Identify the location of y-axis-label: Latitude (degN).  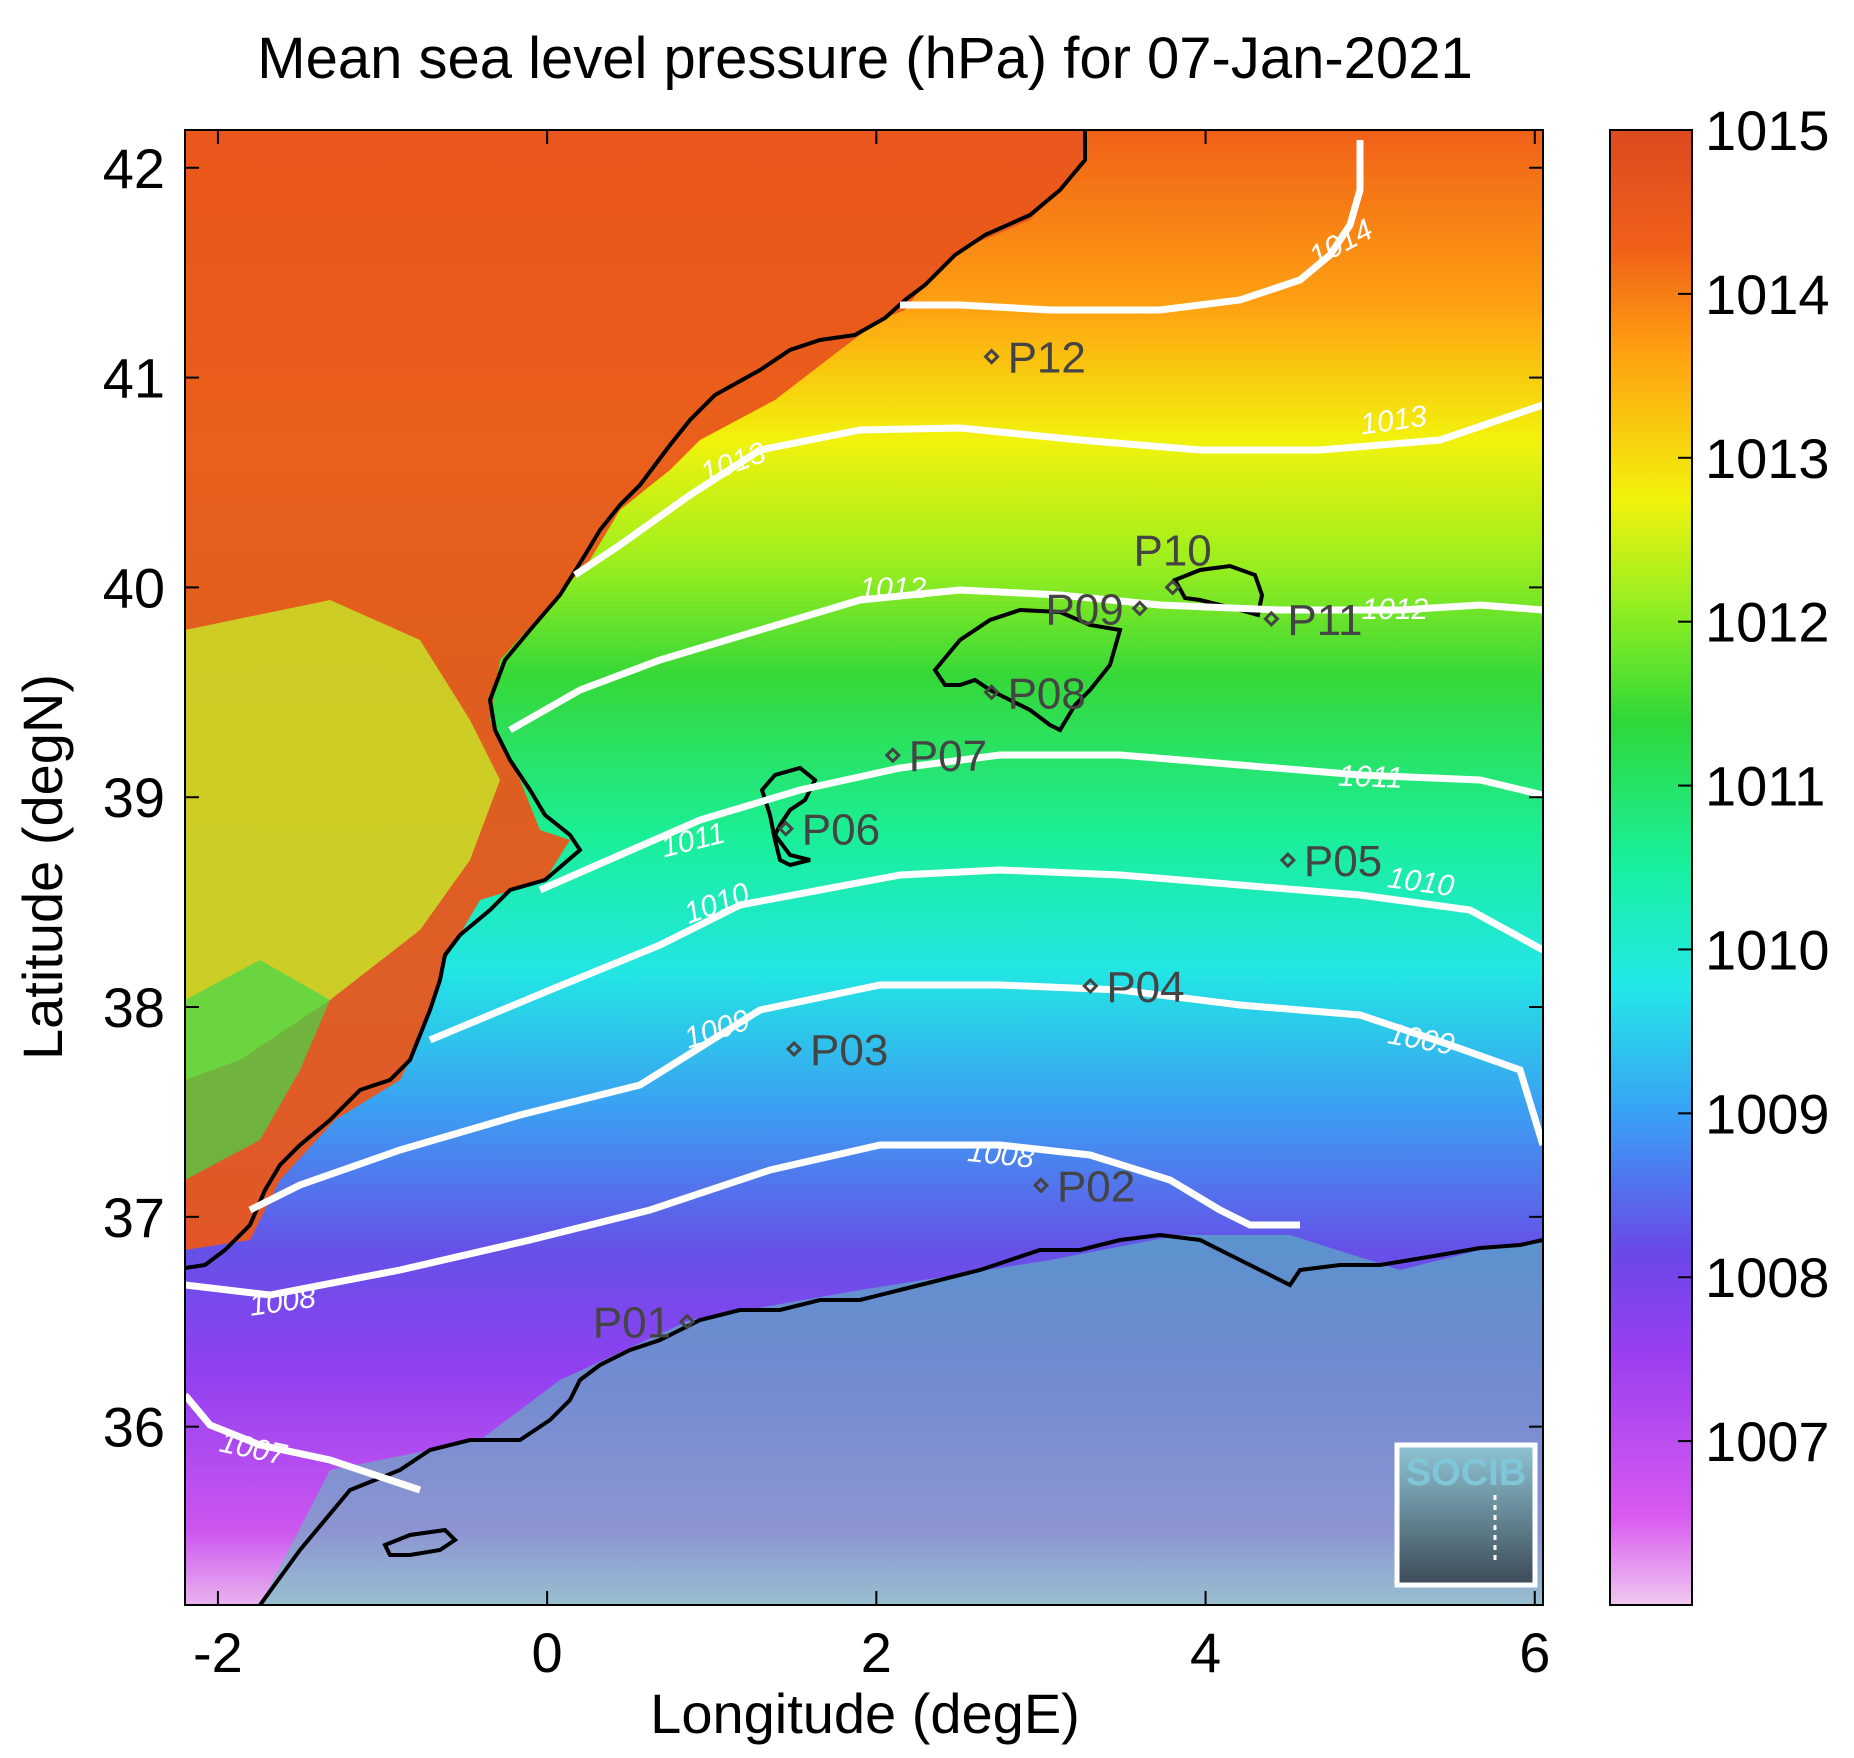
(42, 867).